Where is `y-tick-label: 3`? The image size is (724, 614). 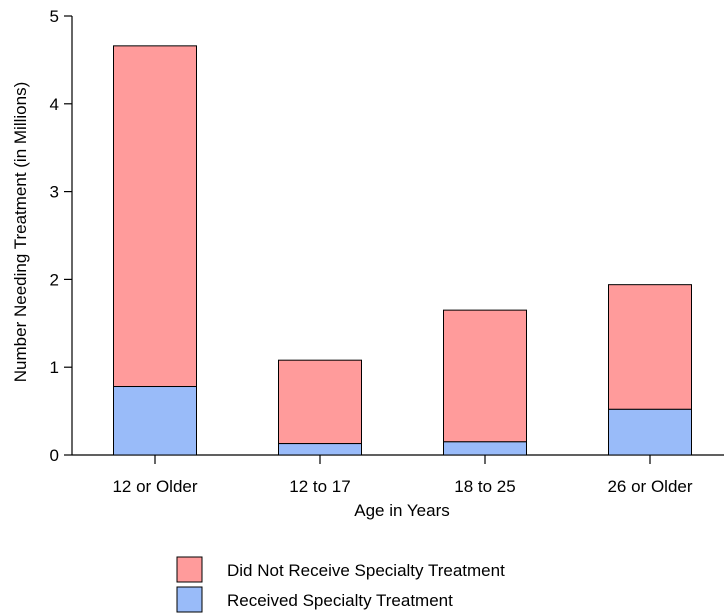
y-tick-label: 3 is located at coordinates (54, 192).